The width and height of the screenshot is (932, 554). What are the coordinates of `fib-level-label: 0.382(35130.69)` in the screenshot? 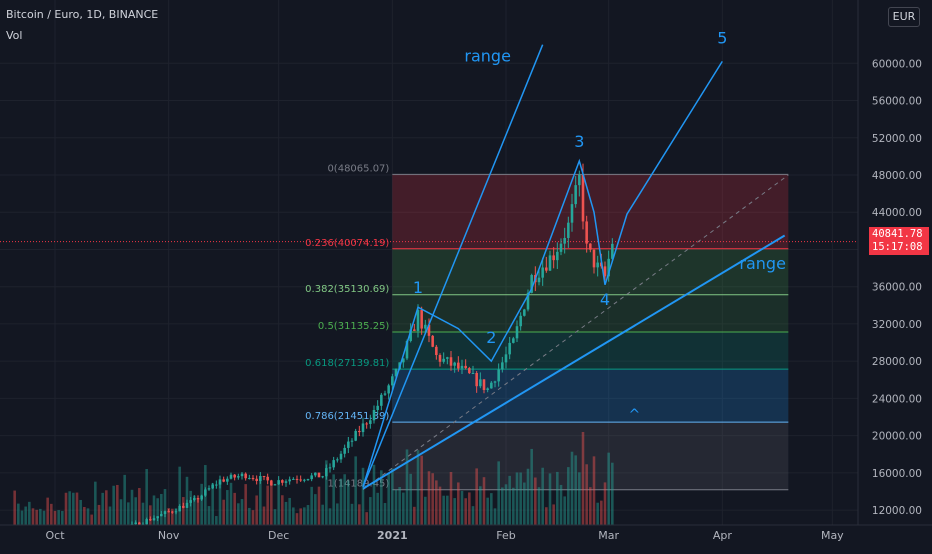 It's located at (347, 289).